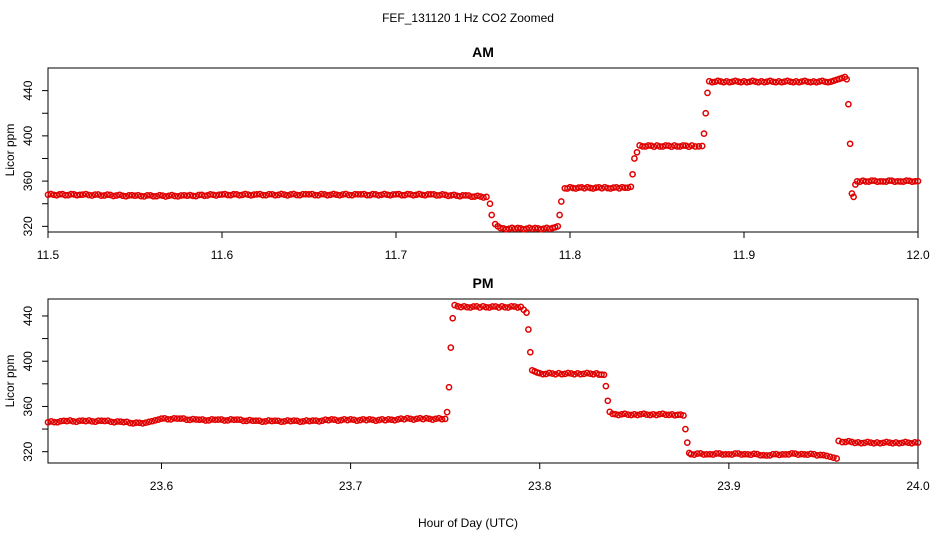 This screenshot has height=540, width=936. What do you see at coordinates (28, 361) in the screenshot?
I see `y-tick-label-pm: 400` at bounding box center [28, 361].